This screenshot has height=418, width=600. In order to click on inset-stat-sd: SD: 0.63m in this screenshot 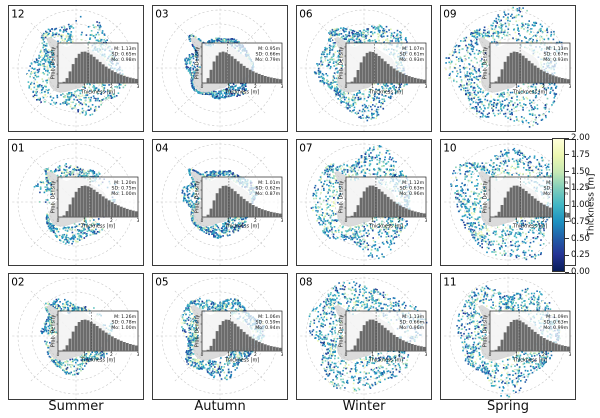, I will do `click(412, 189)`.